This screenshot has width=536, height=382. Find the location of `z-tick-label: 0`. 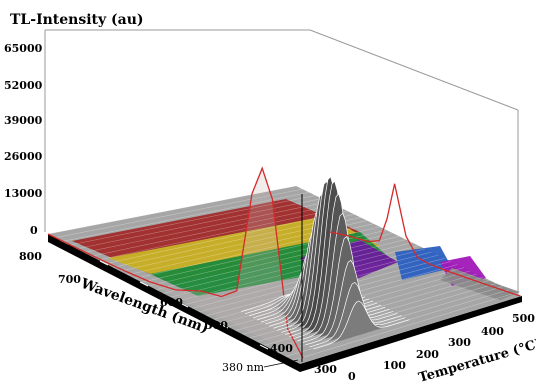

z-tick-label: 0 is located at coordinates (34, 230).